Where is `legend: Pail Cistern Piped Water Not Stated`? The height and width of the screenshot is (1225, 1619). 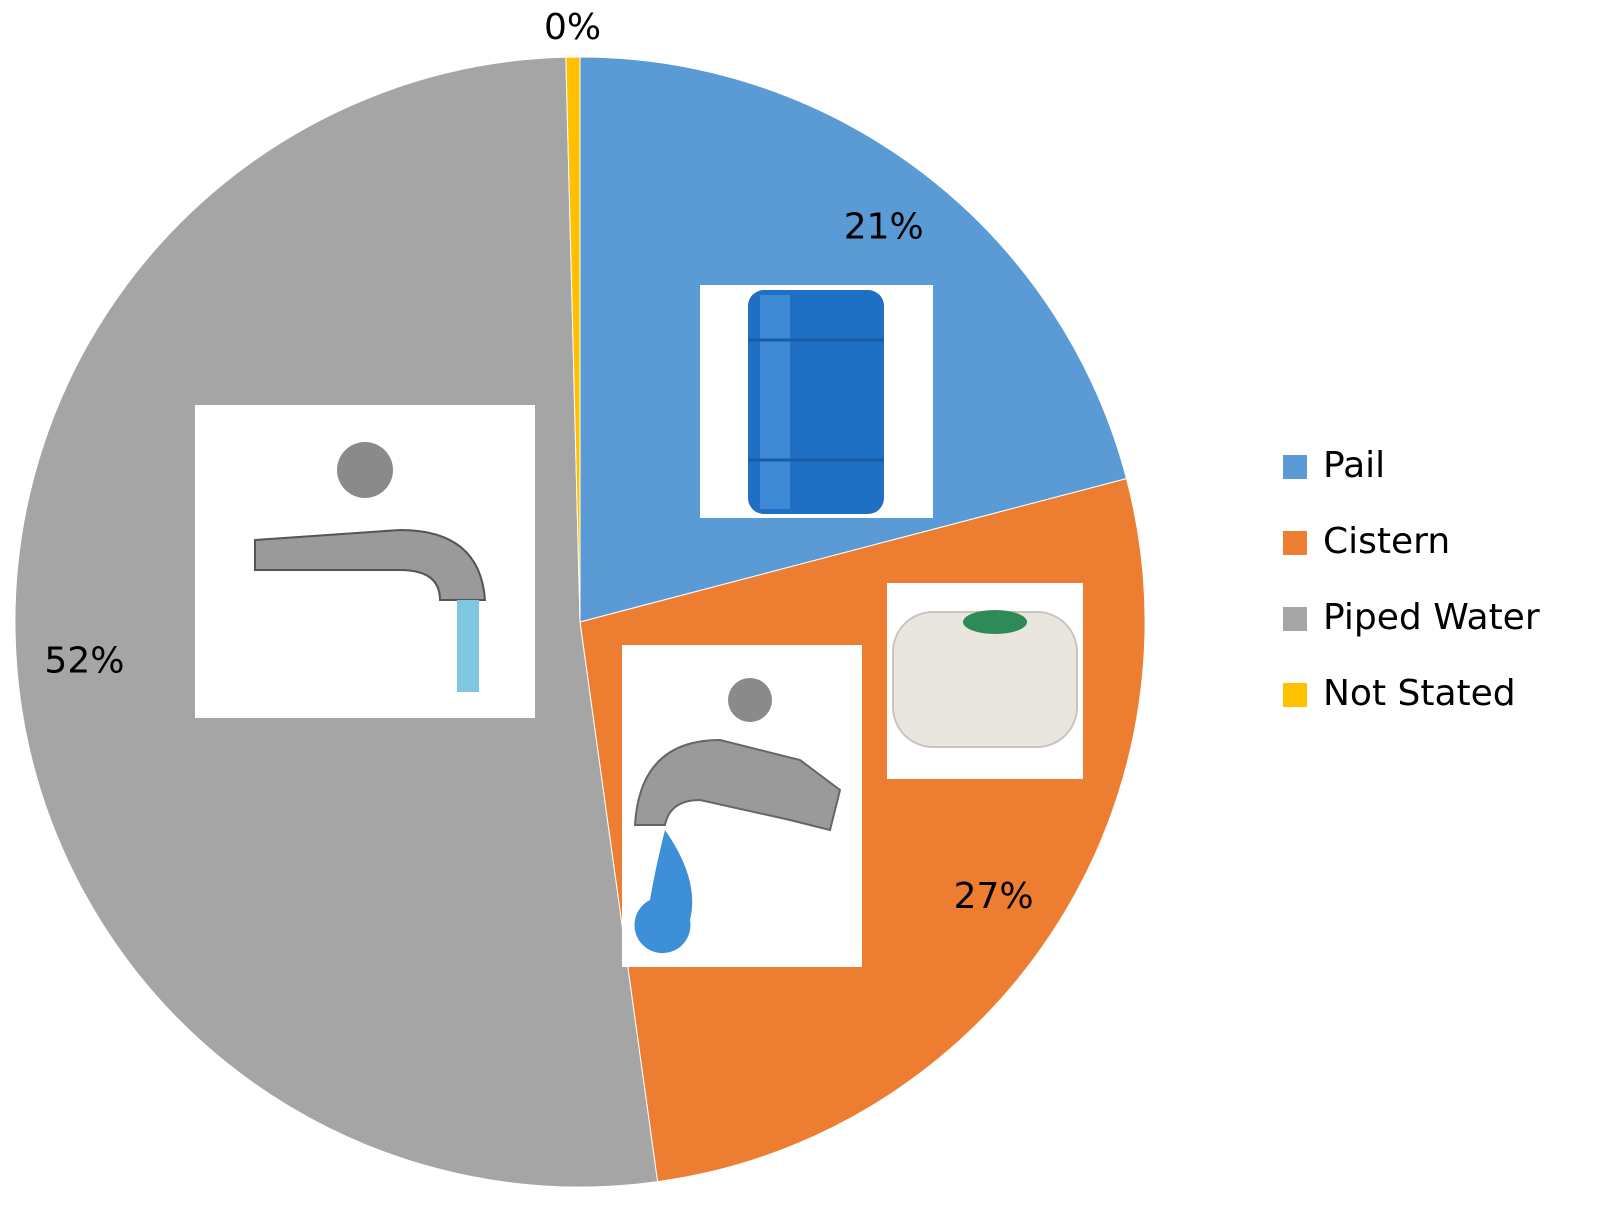
legend: Pail Cistern Piped Water Not Stated is located at coordinates (1411, 579).